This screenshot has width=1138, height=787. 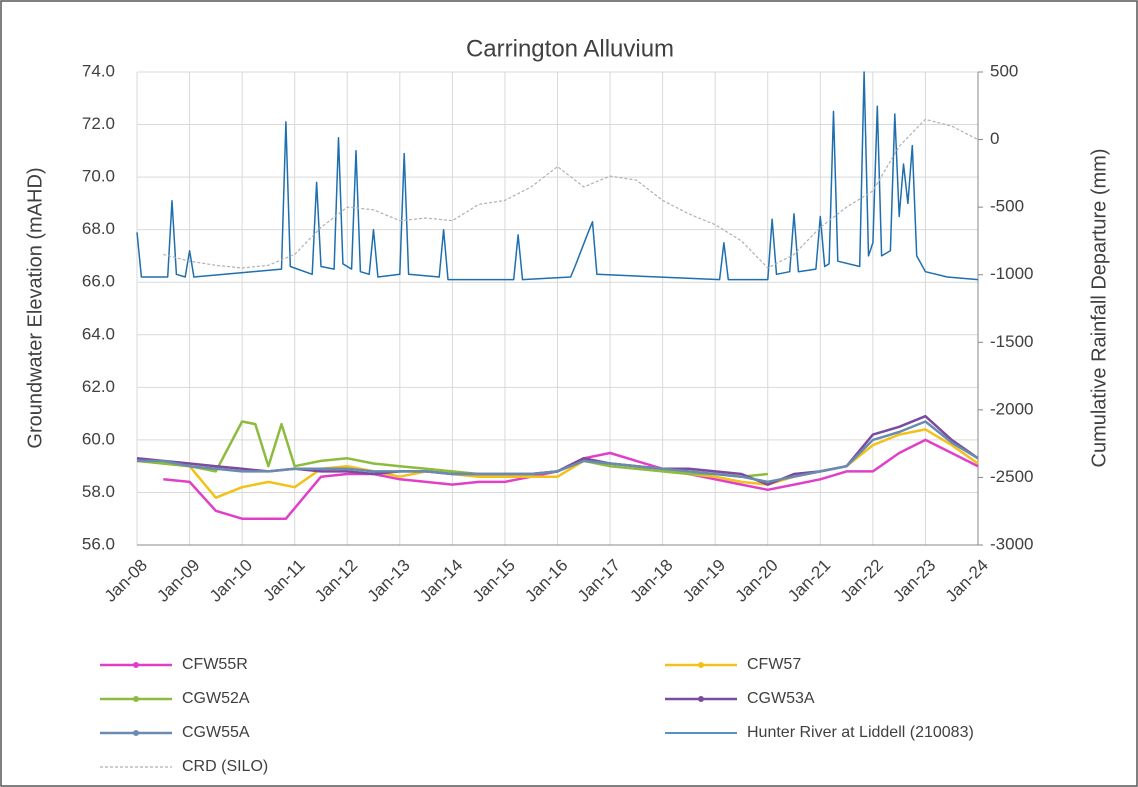 I want to click on y-tick-label: 64.0, so click(x=98, y=333).